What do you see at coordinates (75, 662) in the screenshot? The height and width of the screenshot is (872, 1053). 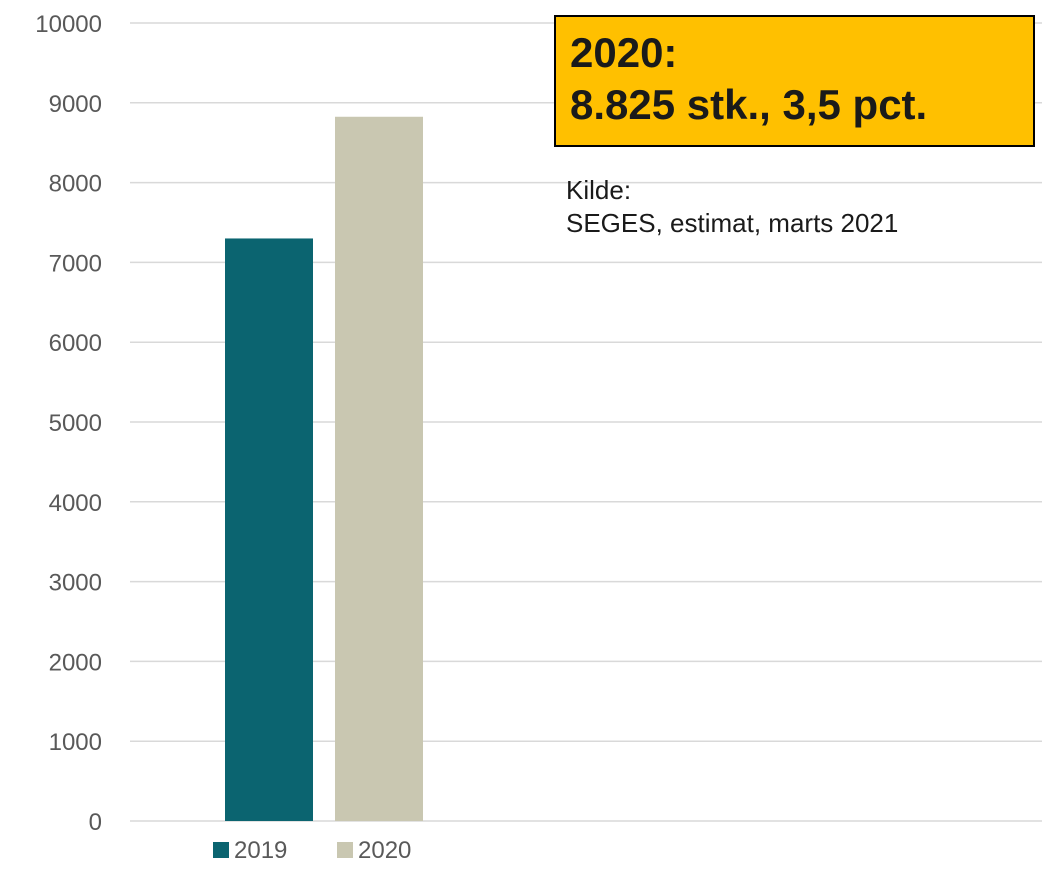 I see `y-tick-label: 2000` at bounding box center [75, 662].